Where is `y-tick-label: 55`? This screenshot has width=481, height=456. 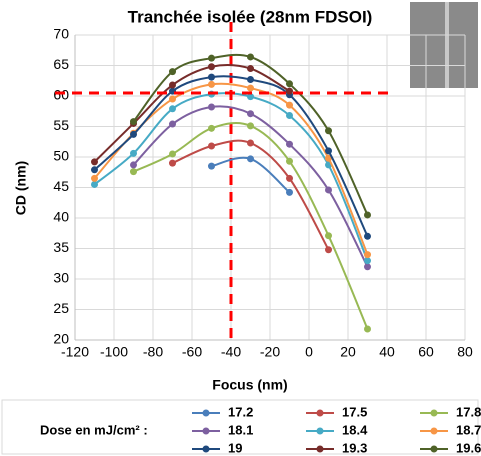
y-tick-label: 55 is located at coordinates (61, 125).